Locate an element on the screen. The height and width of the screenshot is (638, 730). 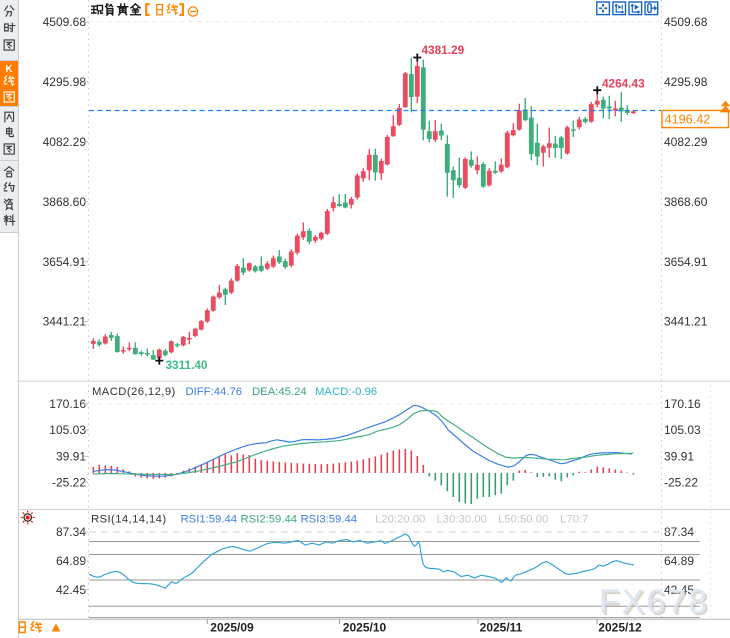
svg-text: RSI2:59.44 is located at coordinates (269, 520).